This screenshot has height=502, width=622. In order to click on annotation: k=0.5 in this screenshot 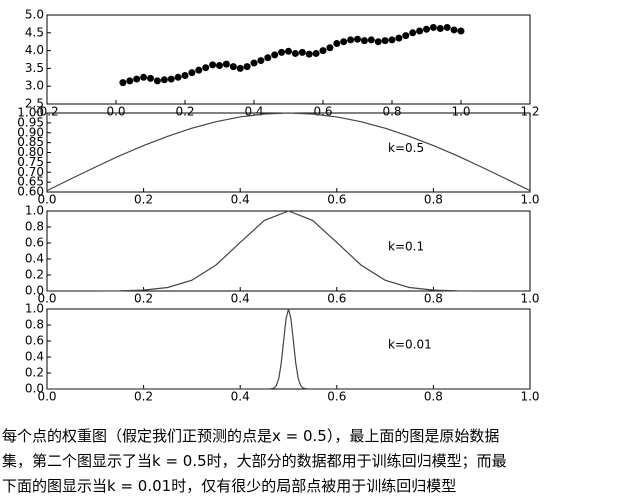, I will do `click(406, 148)`.